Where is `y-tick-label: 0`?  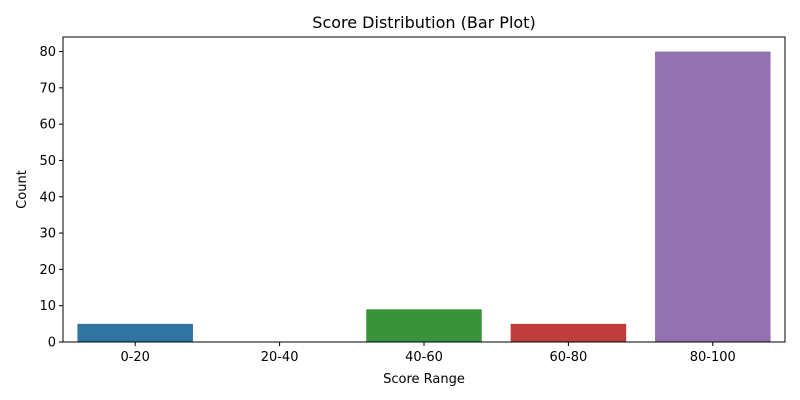 y-tick-label: 0 is located at coordinates (52, 343).